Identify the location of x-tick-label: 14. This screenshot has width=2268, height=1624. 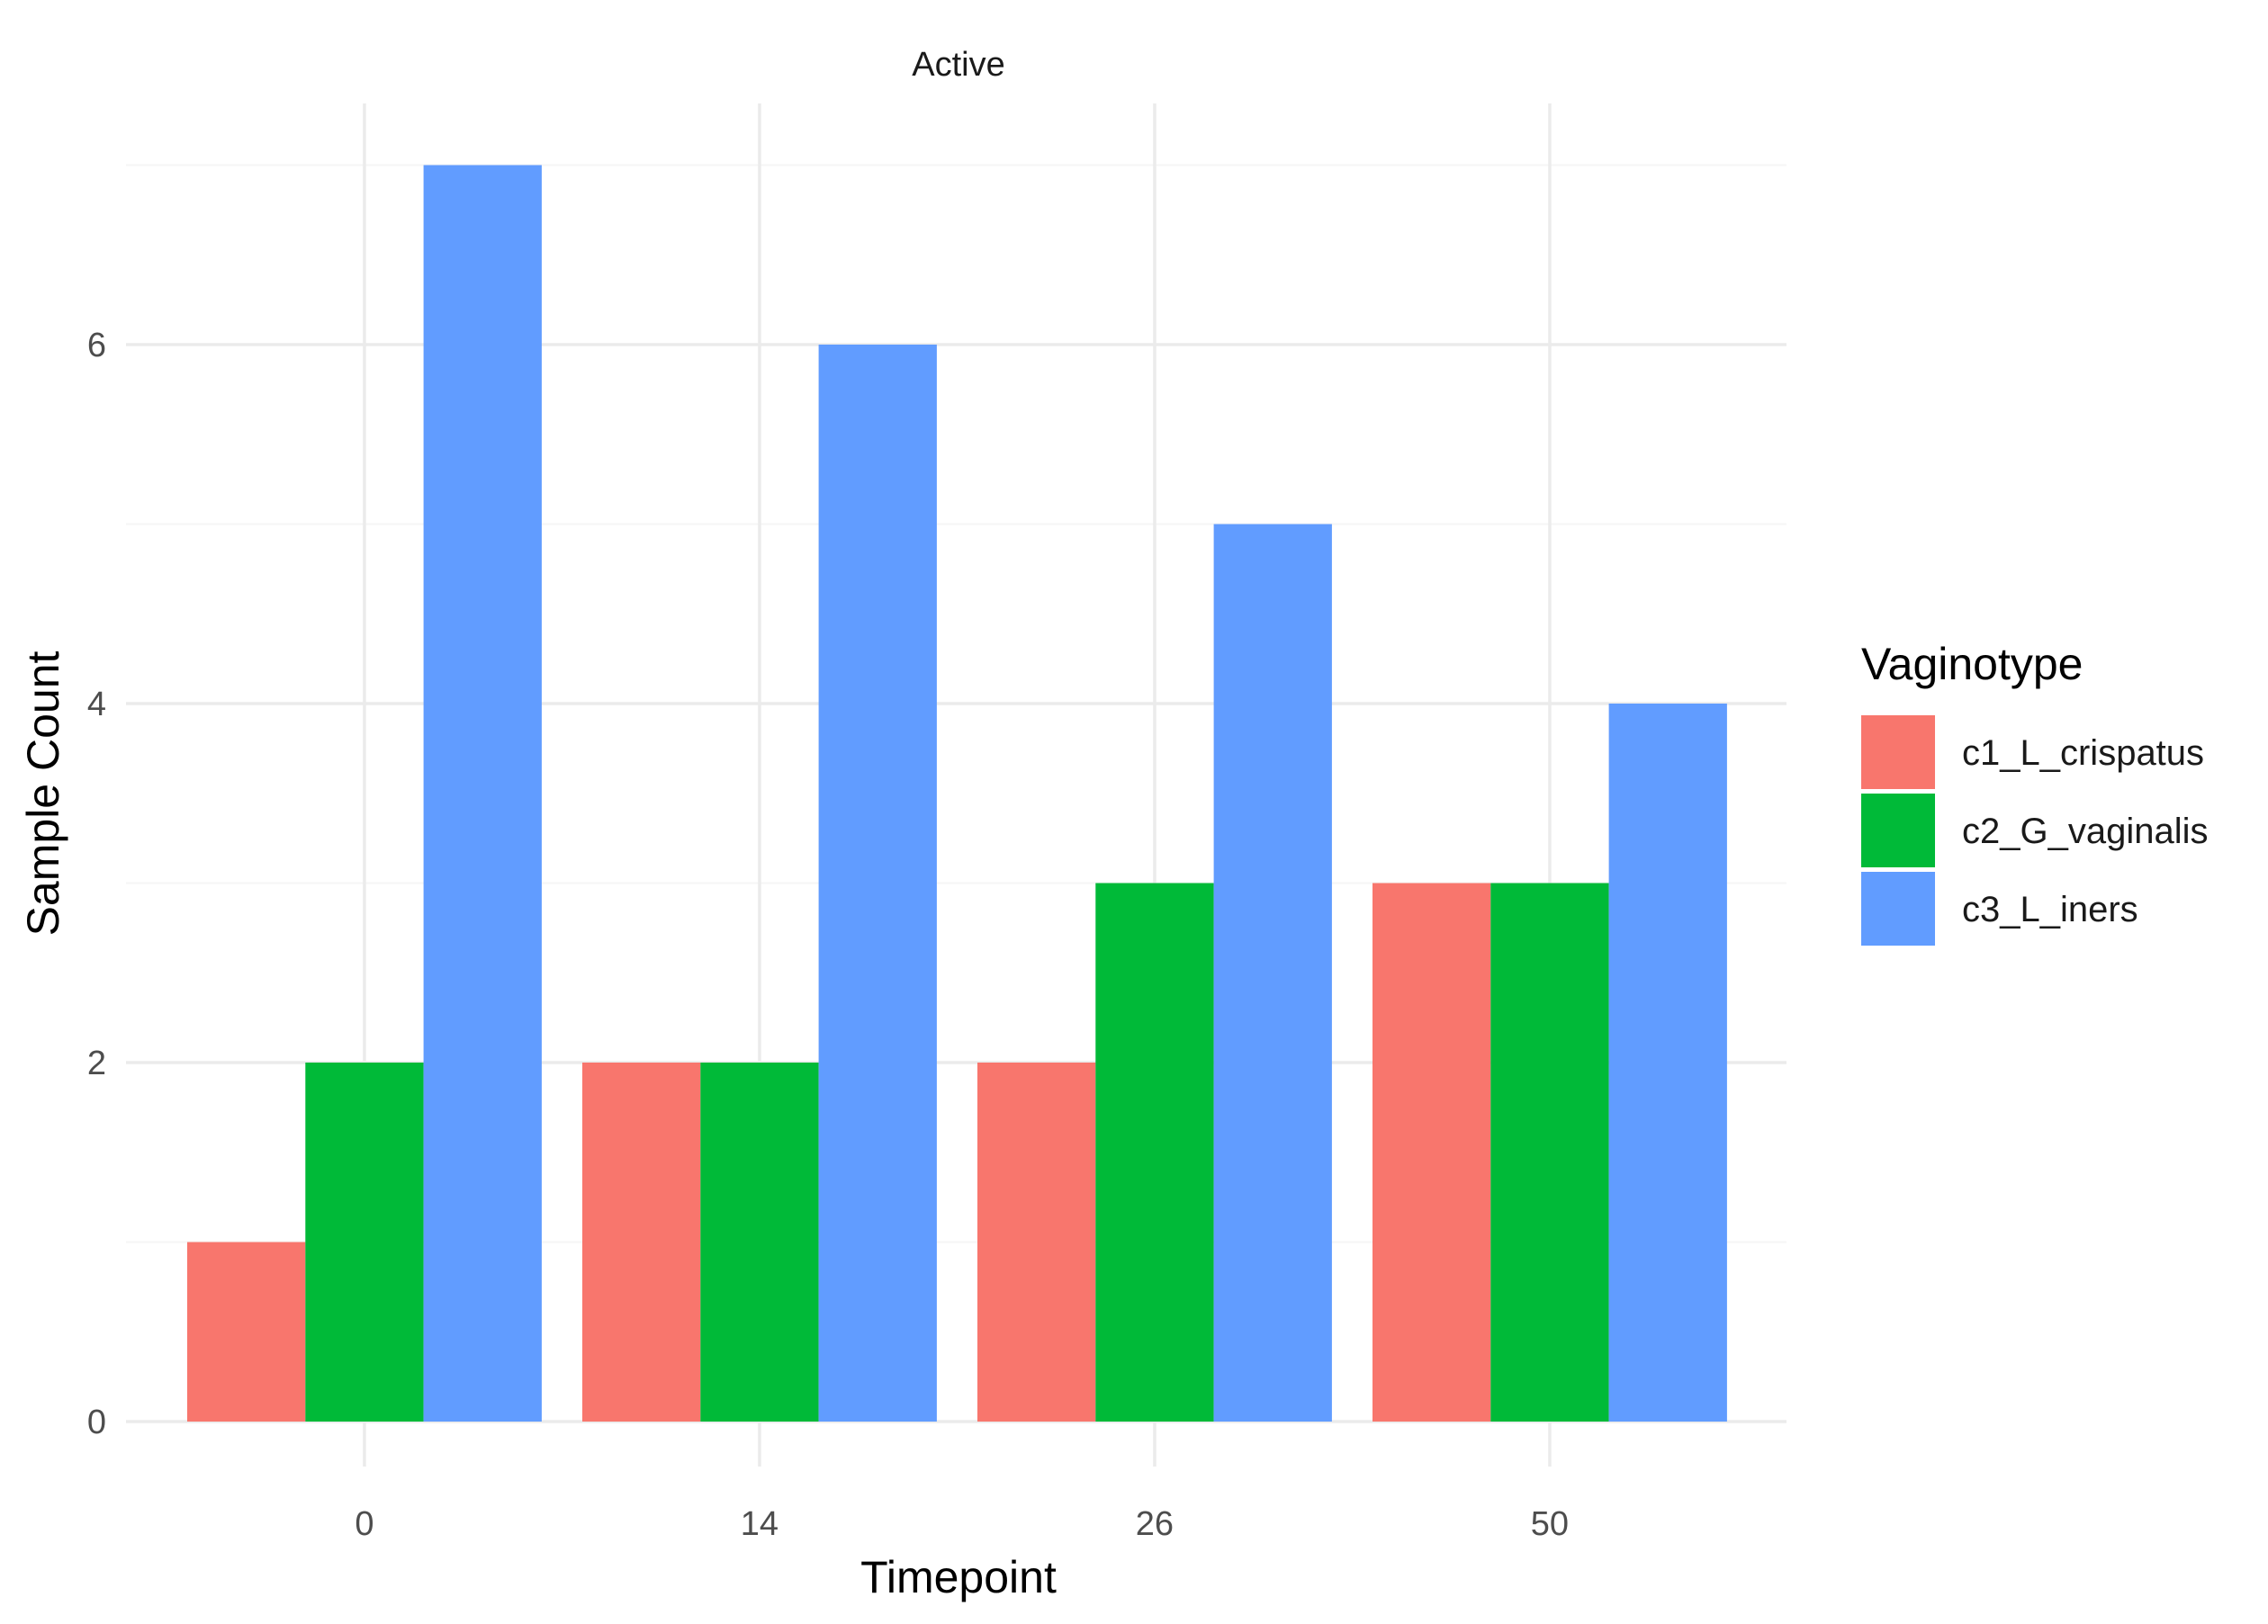
(759, 1524).